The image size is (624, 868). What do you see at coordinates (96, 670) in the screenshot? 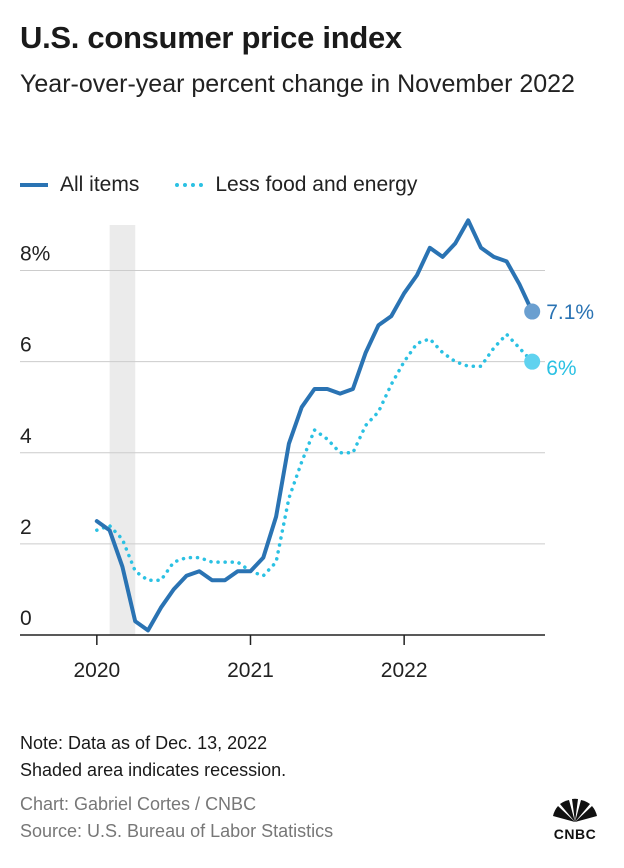
I see `x-tick-label: 2020` at bounding box center [96, 670].